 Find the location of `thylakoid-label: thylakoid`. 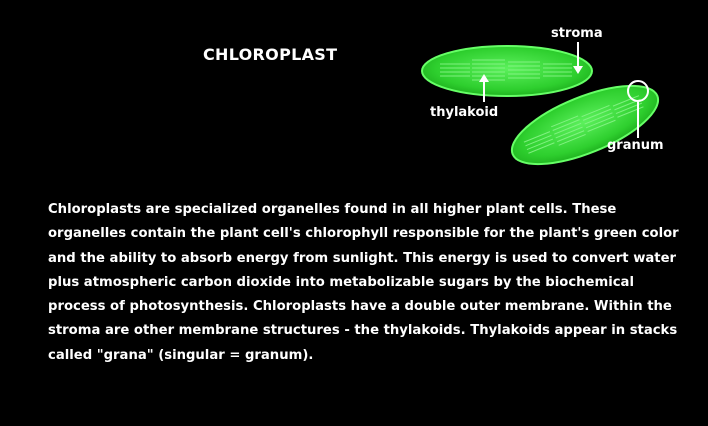

thylakoid-label: thylakoid is located at coordinates (464, 112).